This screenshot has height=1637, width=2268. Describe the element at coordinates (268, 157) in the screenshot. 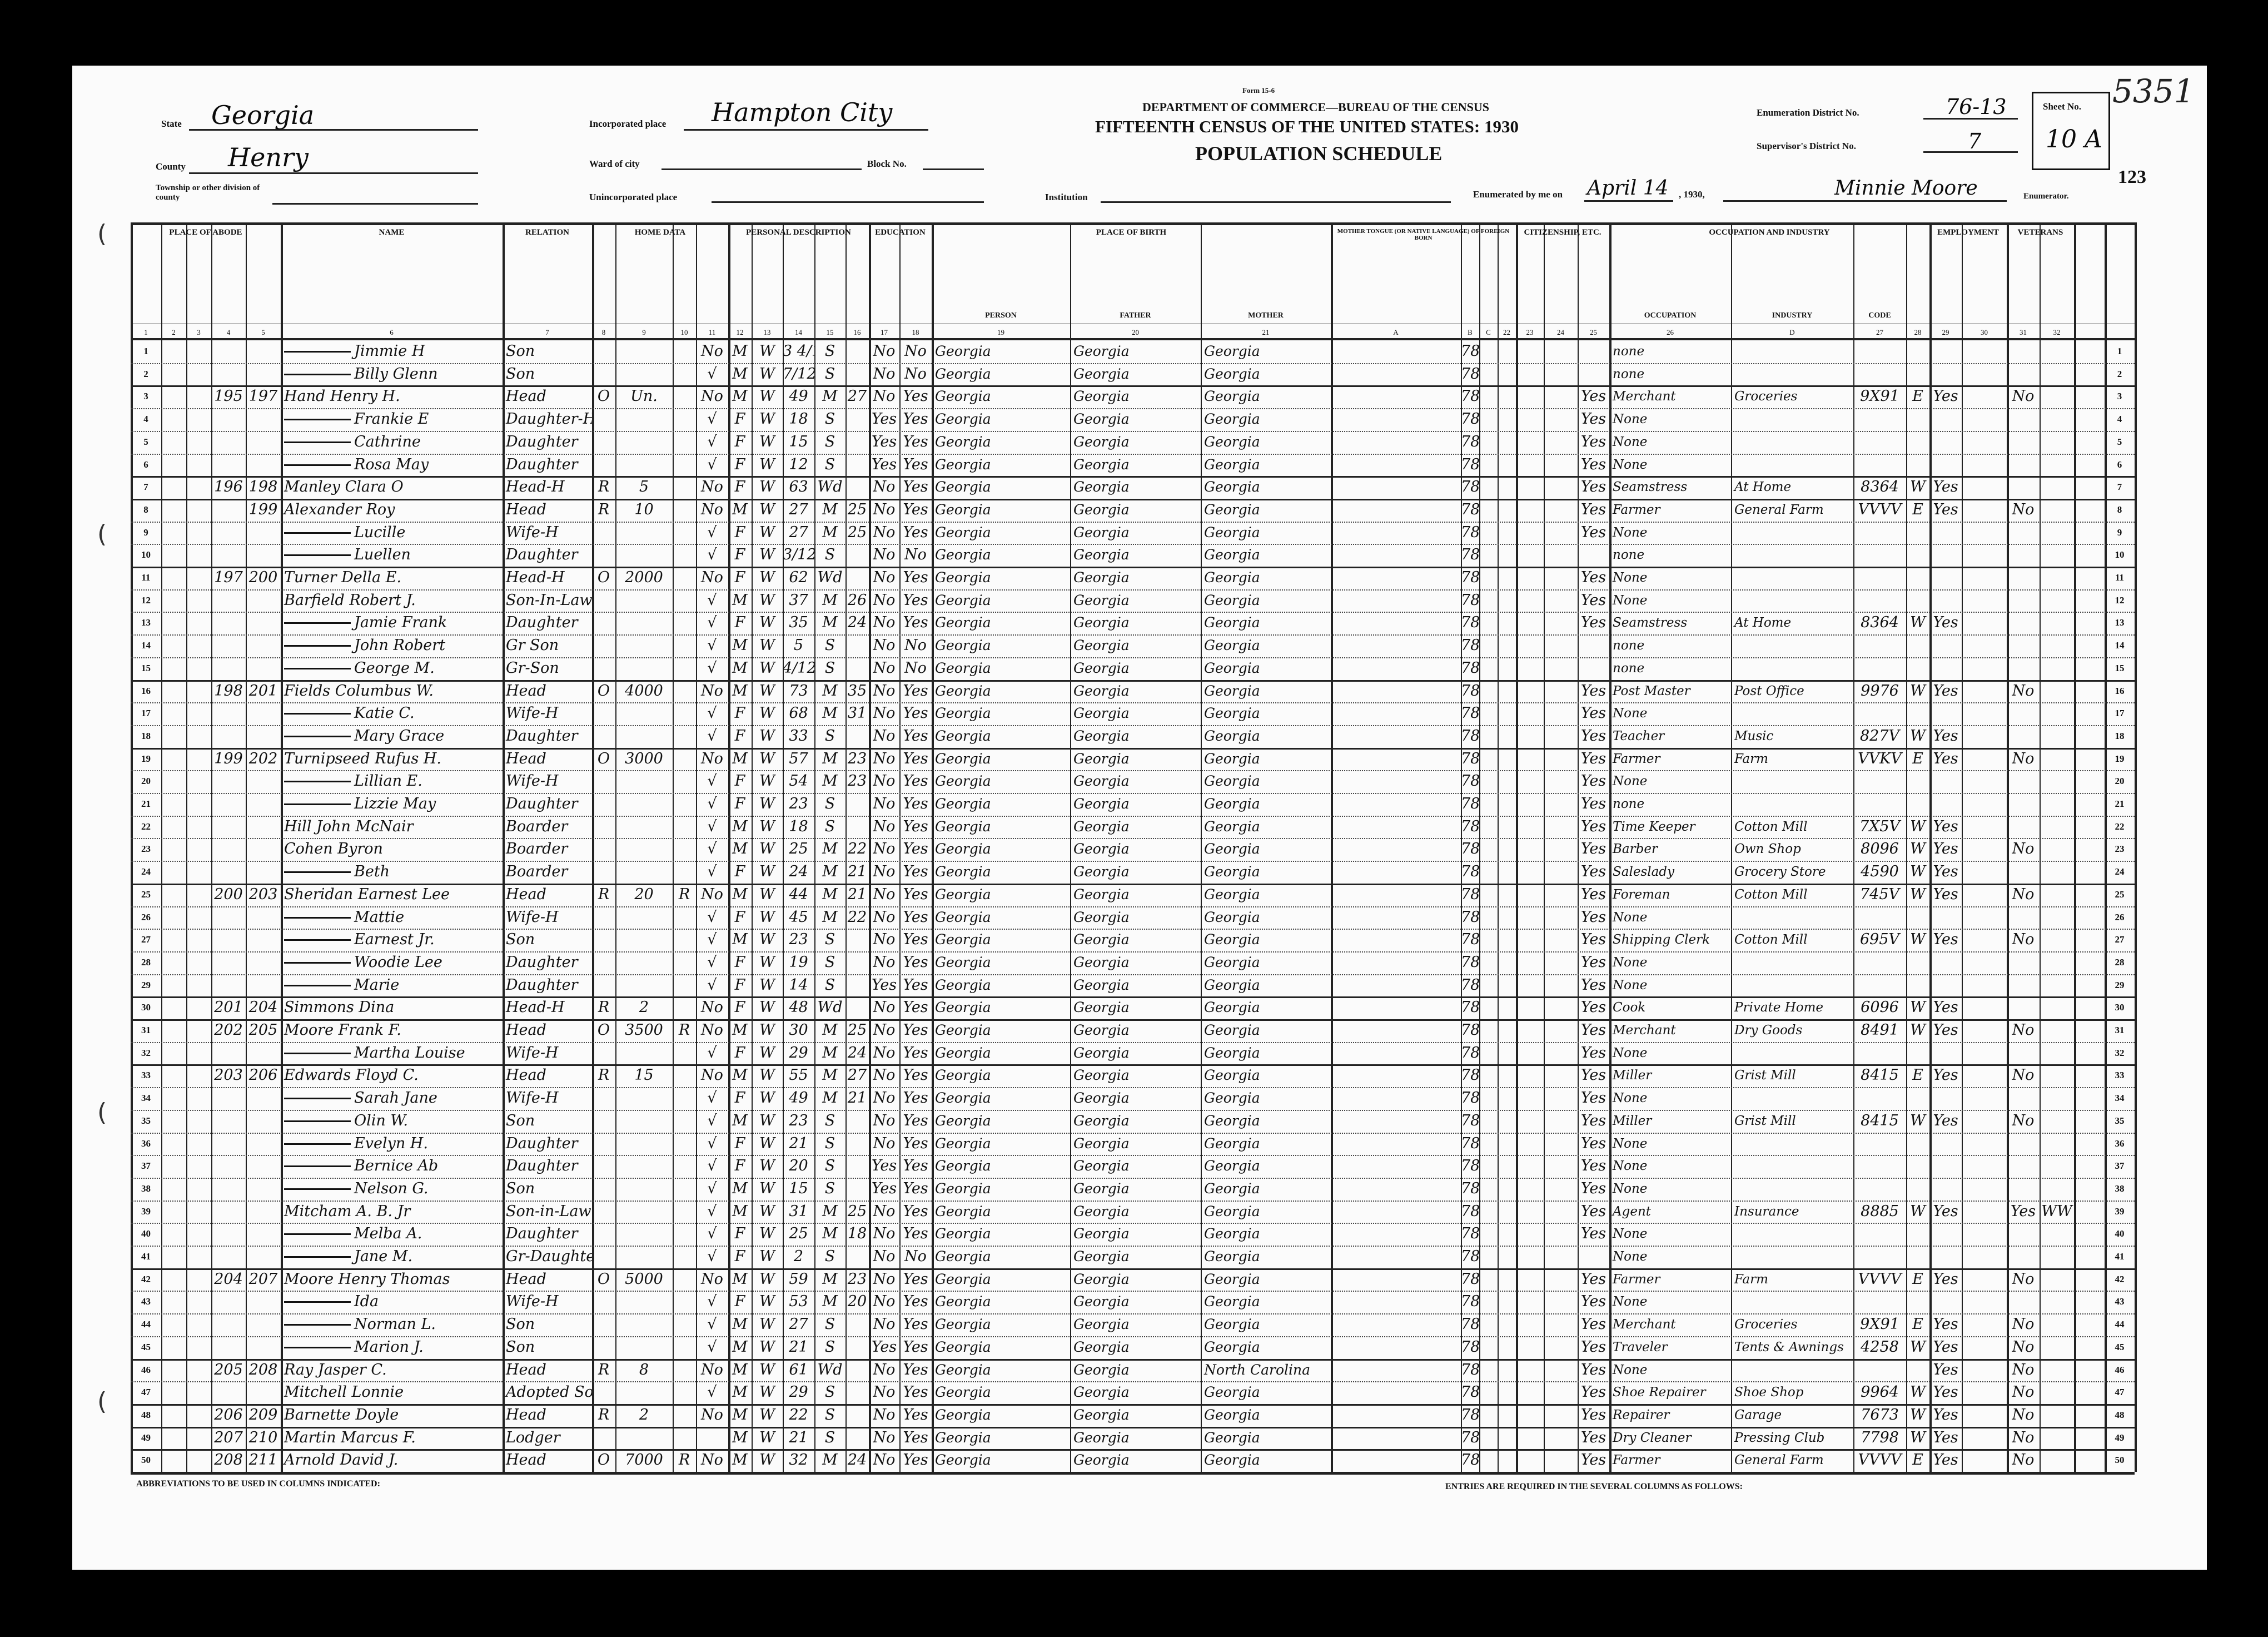

I see `county-value: Henry` at that location.